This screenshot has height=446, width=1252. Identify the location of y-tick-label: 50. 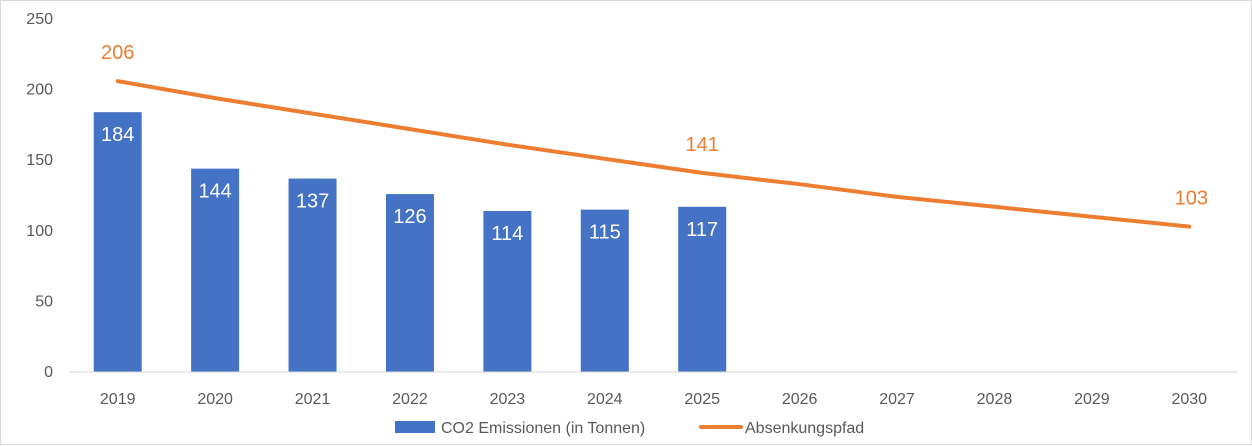
(44, 301).